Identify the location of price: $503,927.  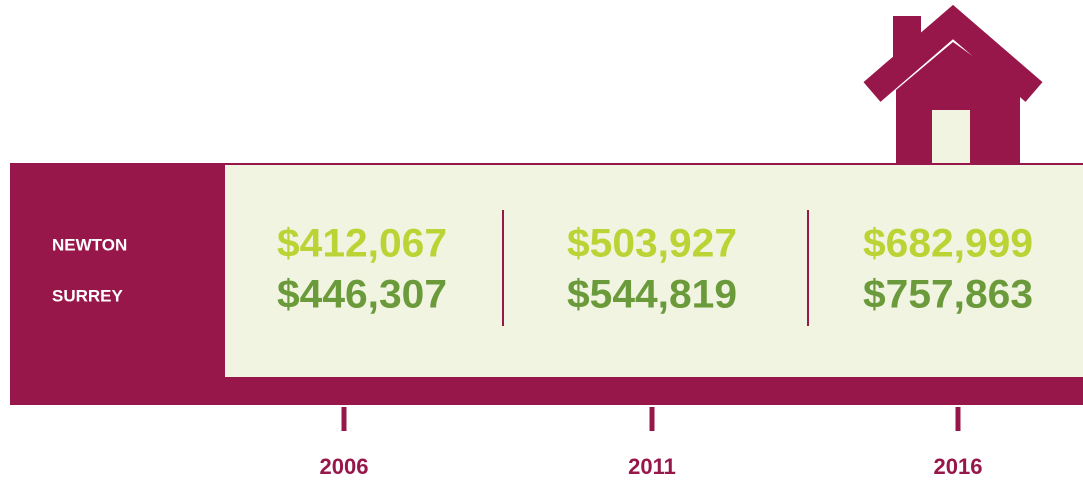
(652, 244).